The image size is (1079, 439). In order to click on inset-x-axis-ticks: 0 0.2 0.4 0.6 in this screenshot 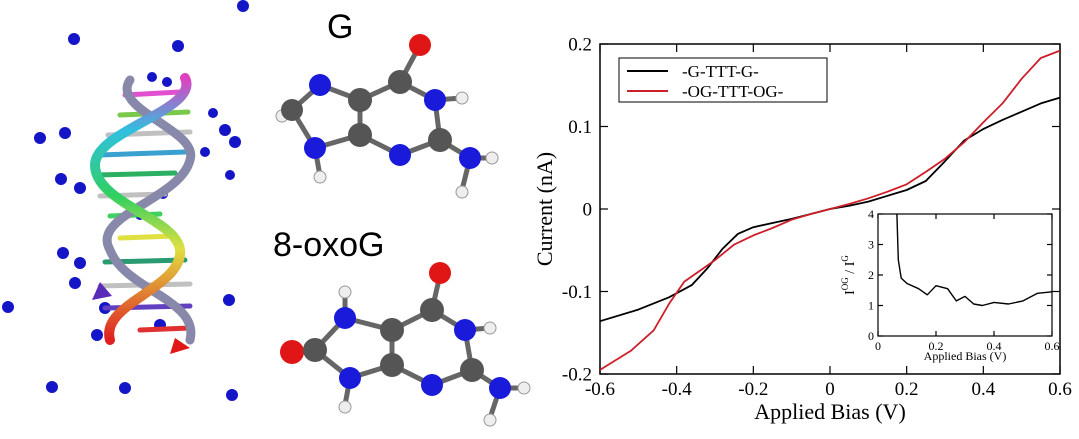, I will do `click(967, 283)`.